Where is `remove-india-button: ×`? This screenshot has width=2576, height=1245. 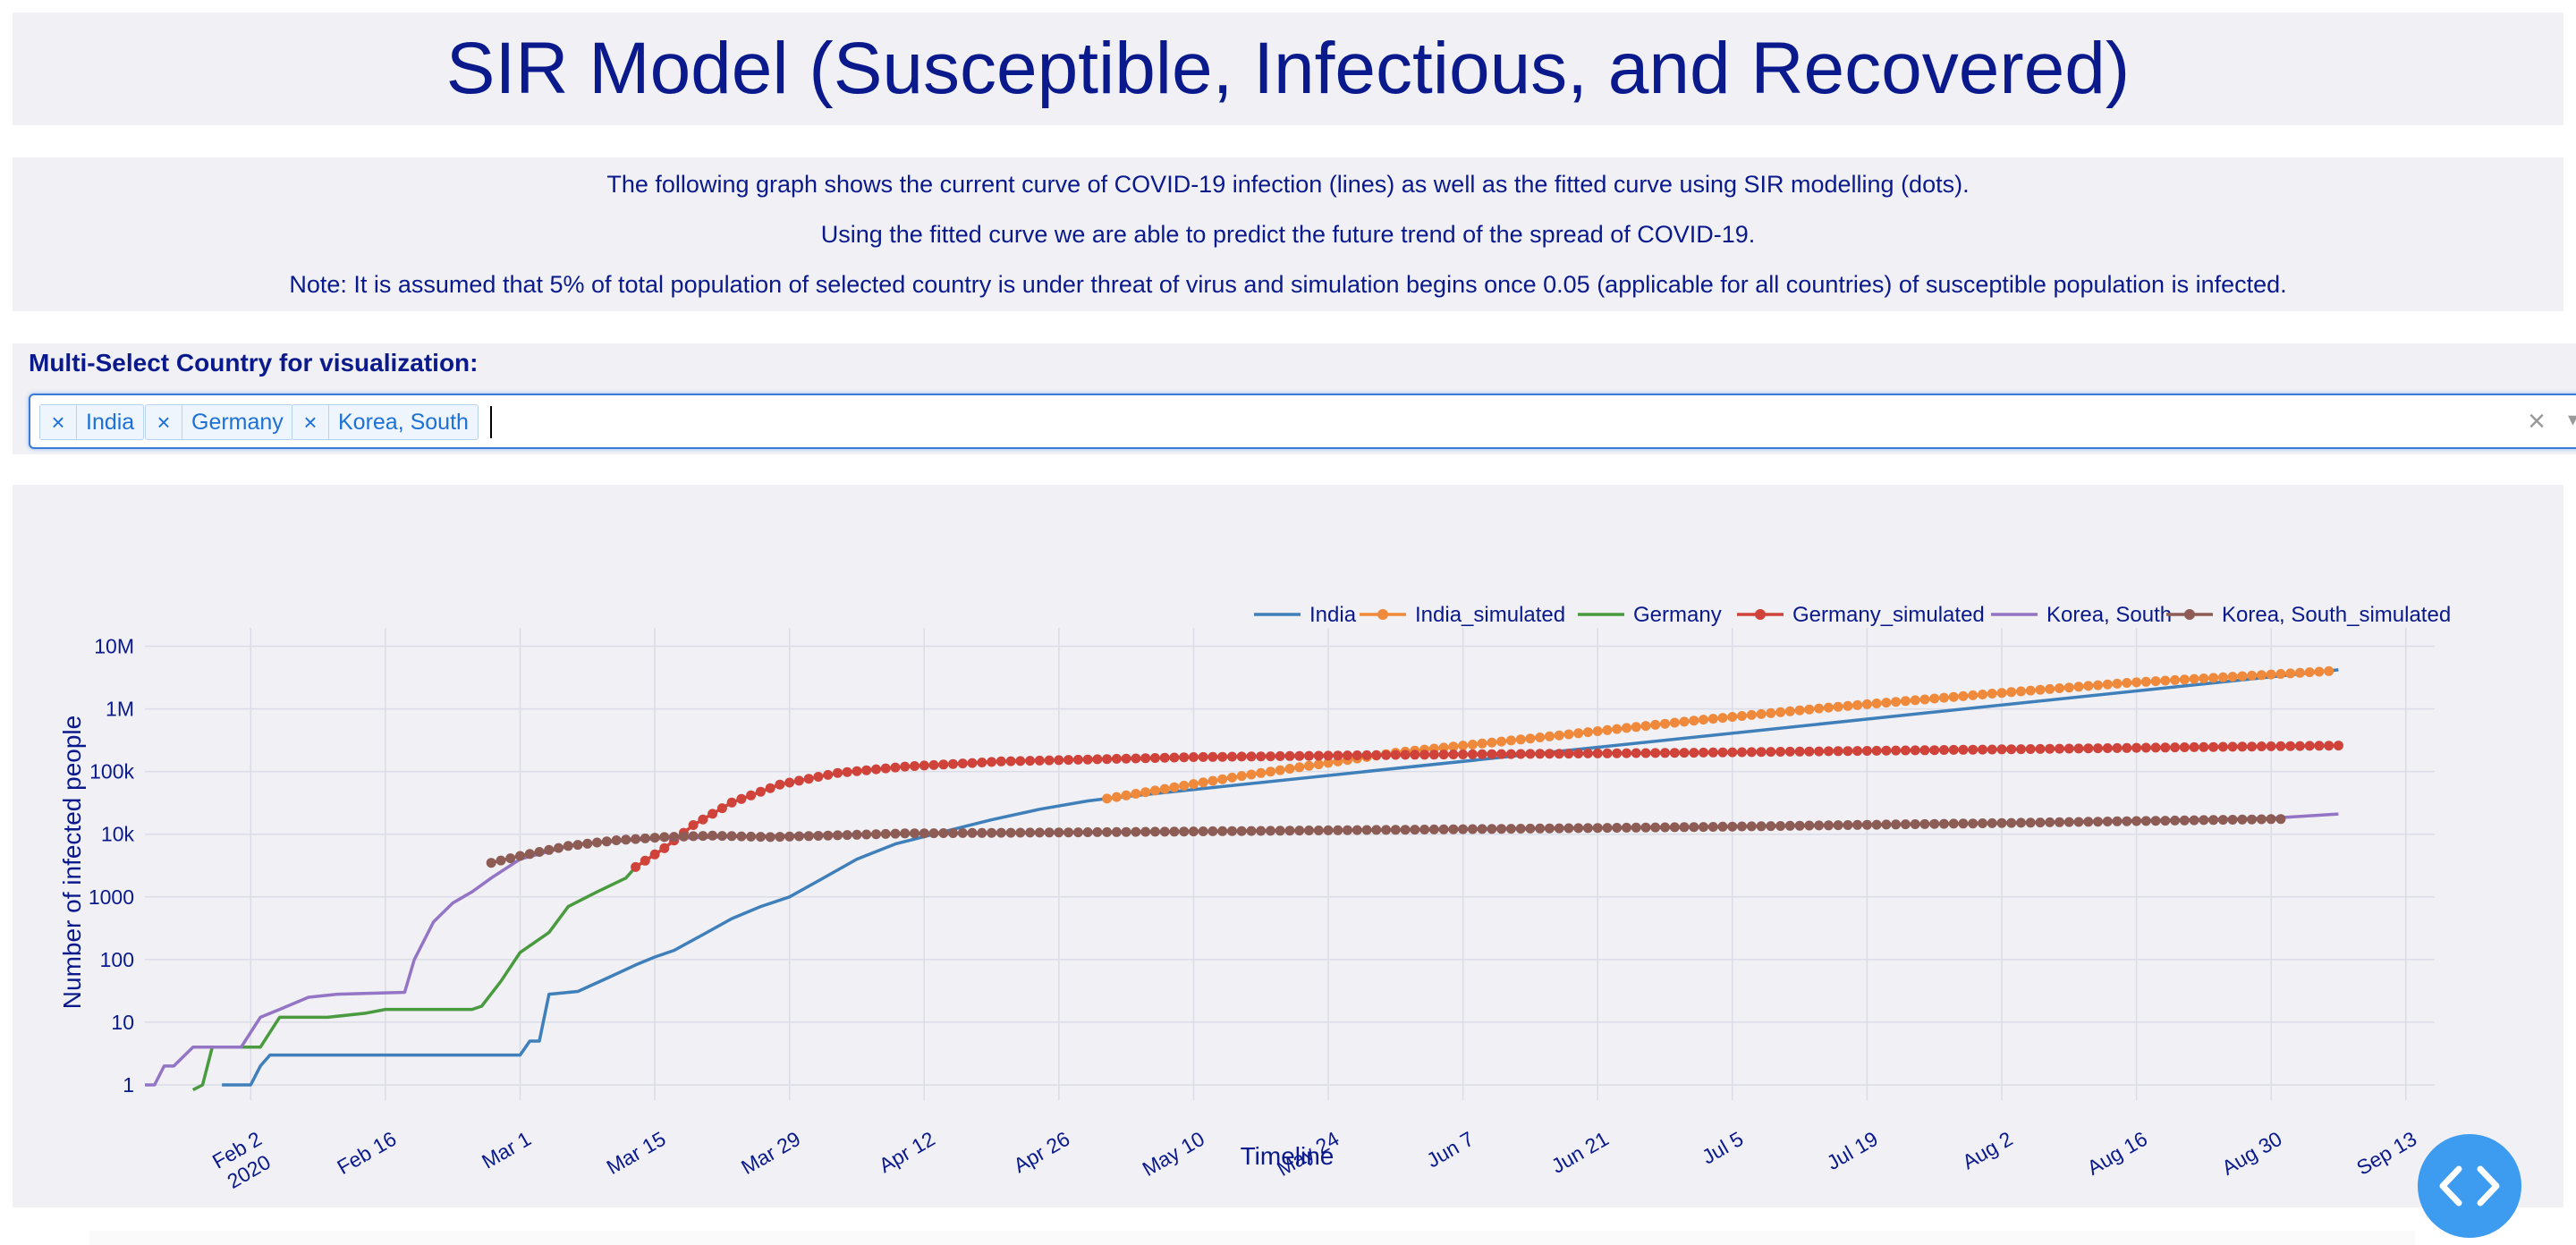 remove-india-button: × is located at coordinates (58, 422).